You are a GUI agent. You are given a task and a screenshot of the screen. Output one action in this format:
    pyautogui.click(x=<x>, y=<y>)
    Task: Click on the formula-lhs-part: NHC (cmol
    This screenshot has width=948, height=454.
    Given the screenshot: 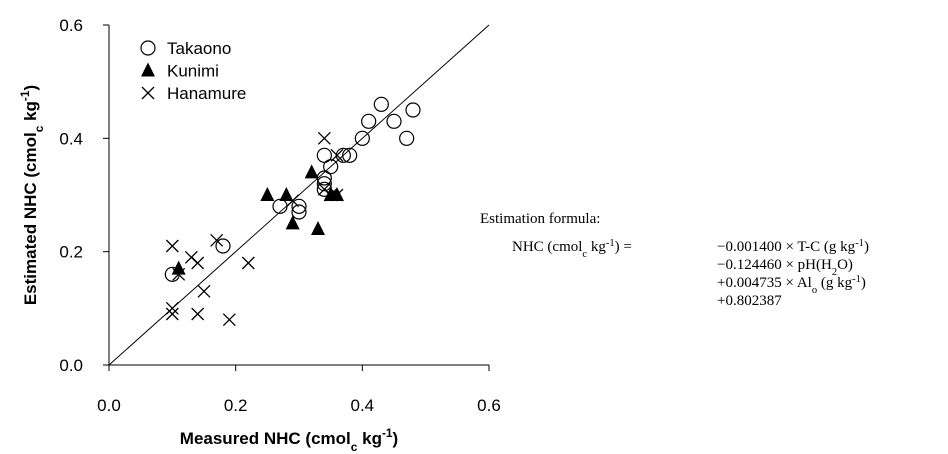 What is the action you would take?
    pyautogui.click(x=547, y=247)
    